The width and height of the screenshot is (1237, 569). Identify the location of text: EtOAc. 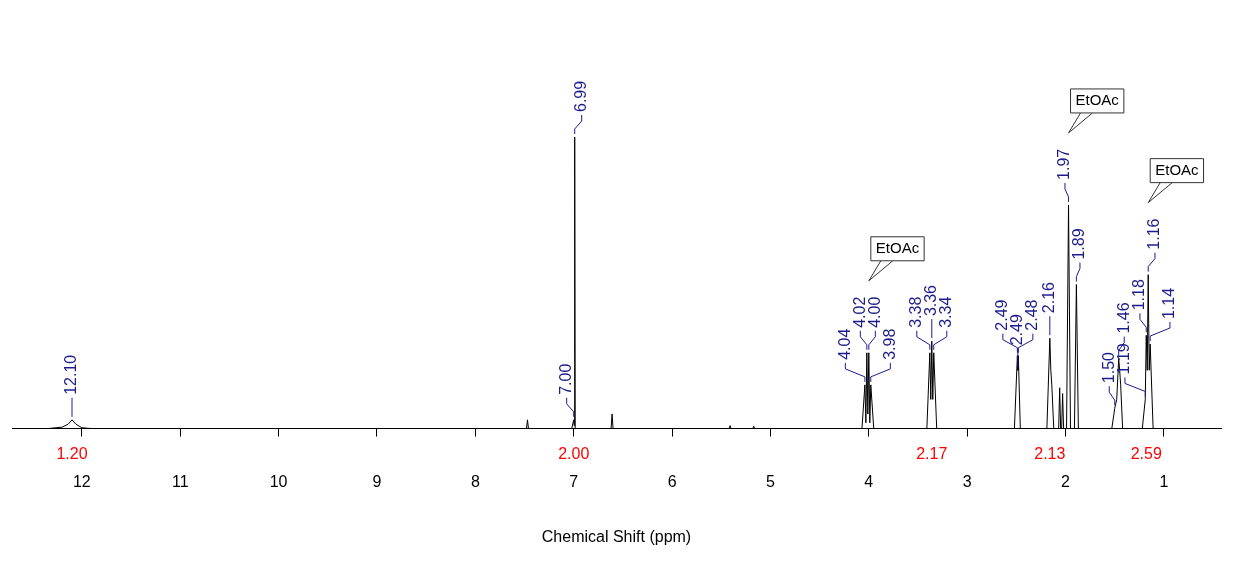
(1097, 100).